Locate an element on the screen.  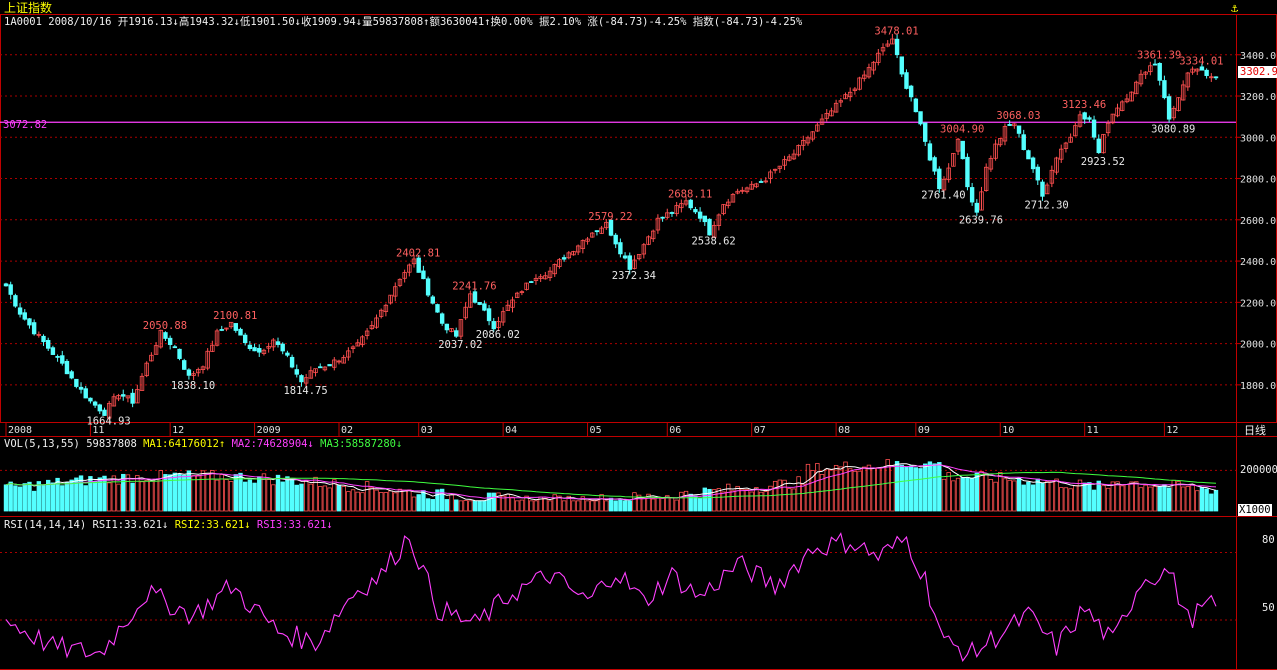
vol-ma3-line is located at coordinates (611, 485).